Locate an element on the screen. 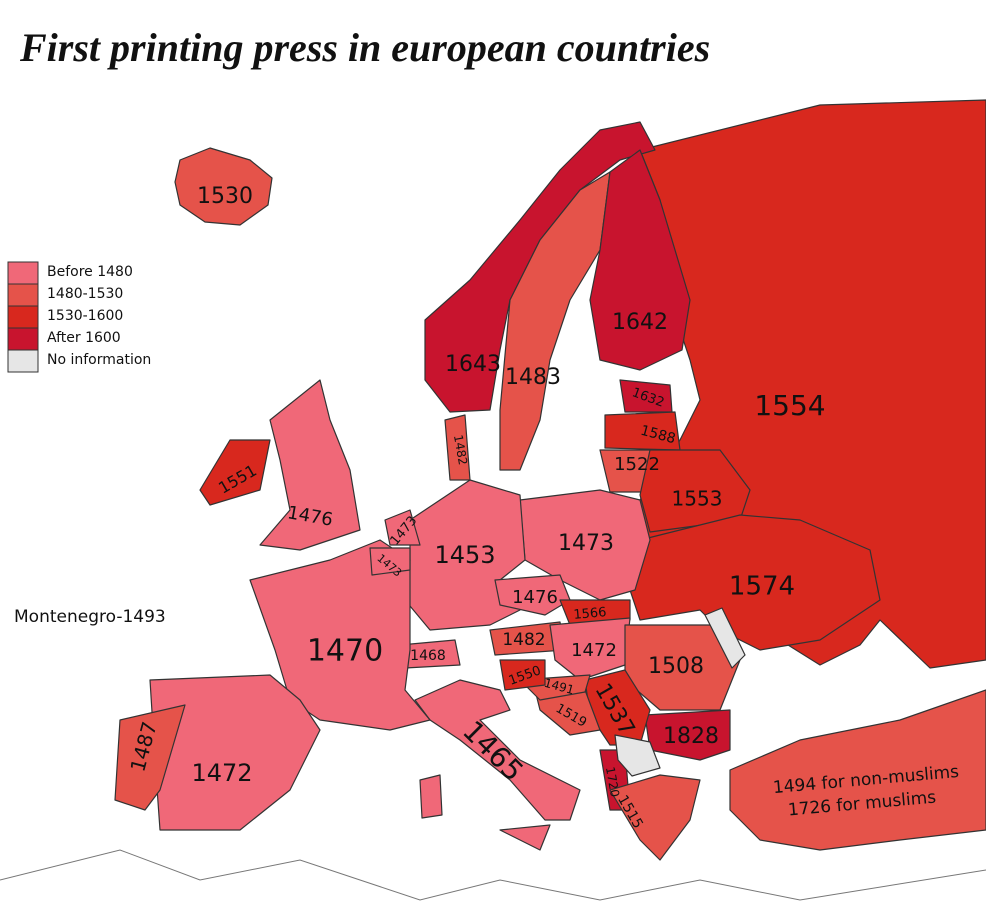 This screenshot has height=914, width=986. country-label: 1470 is located at coordinates (345, 651).